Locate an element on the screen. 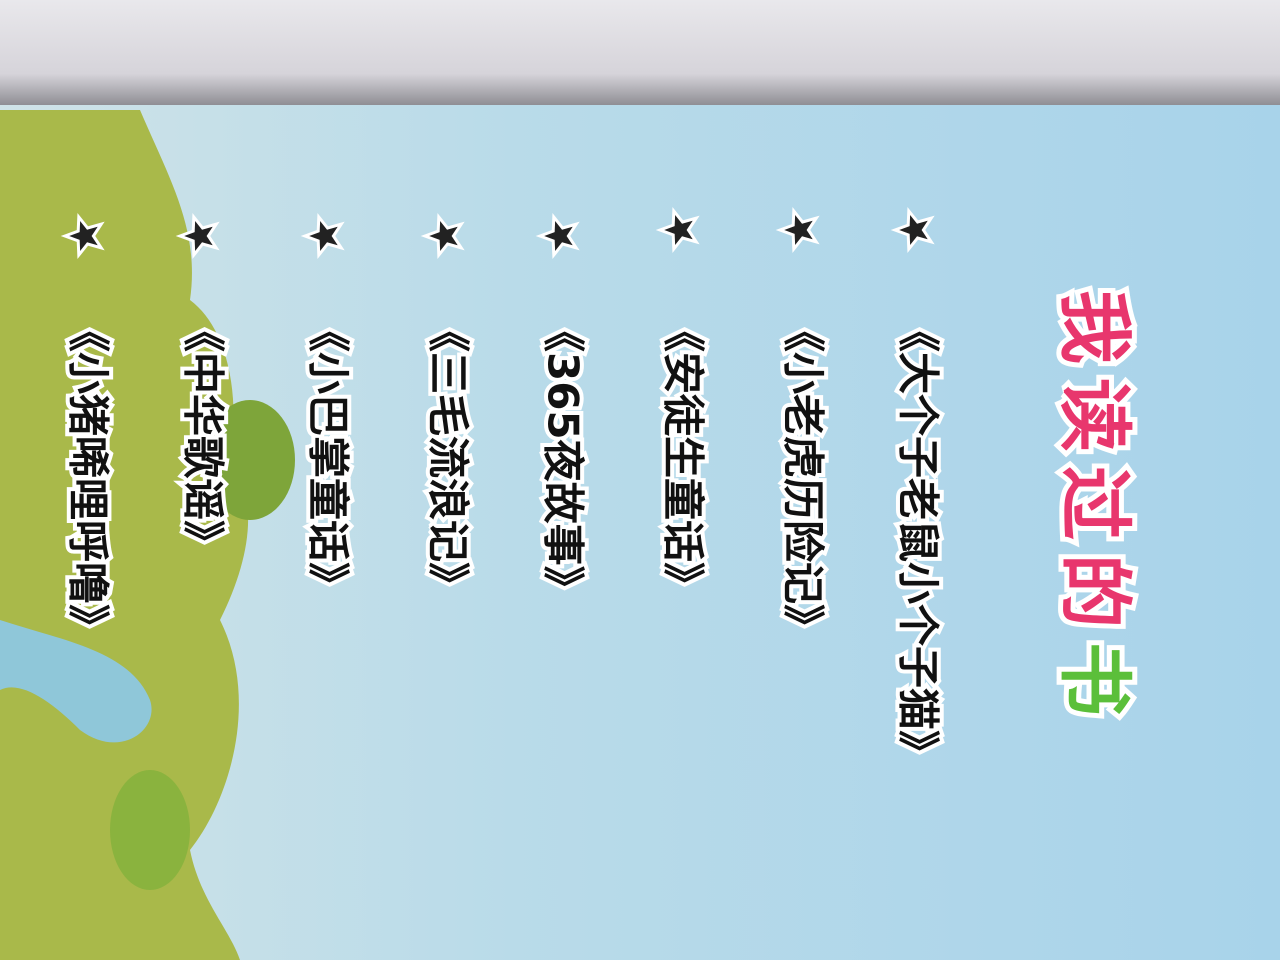 This screenshot has width=1280, height=960. title-char: 过 is located at coordinates (1094, 503).